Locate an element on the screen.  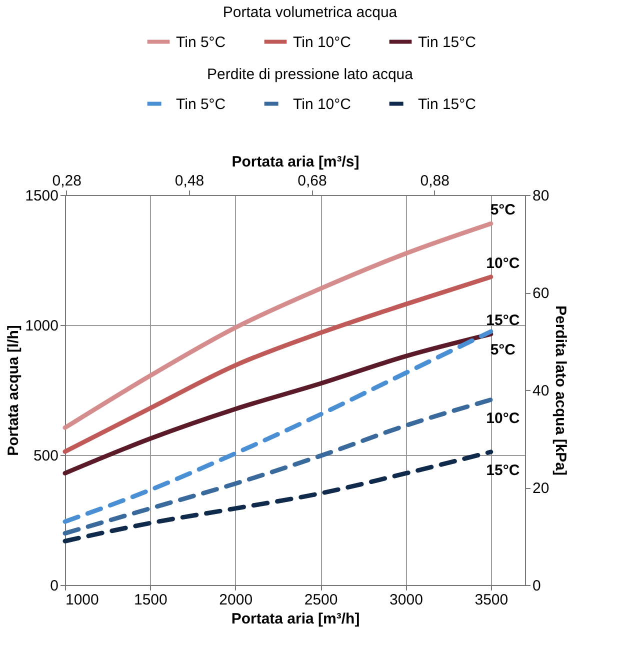
x2-axis-title: Portata aria [m³/s] is located at coordinates (296, 162).